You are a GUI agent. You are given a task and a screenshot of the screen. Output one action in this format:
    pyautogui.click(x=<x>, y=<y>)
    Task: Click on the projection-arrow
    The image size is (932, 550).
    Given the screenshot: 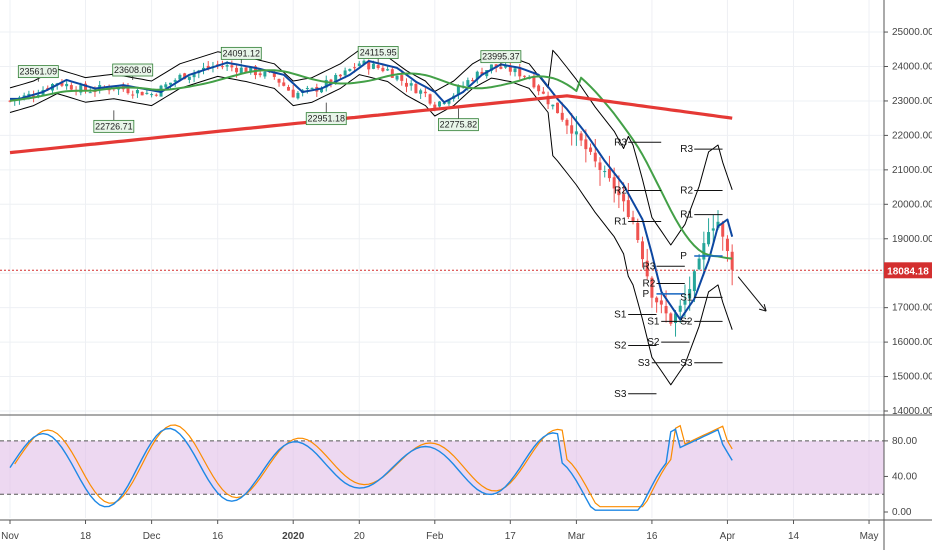 What is the action you would take?
    pyautogui.click(x=752, y=294)
    